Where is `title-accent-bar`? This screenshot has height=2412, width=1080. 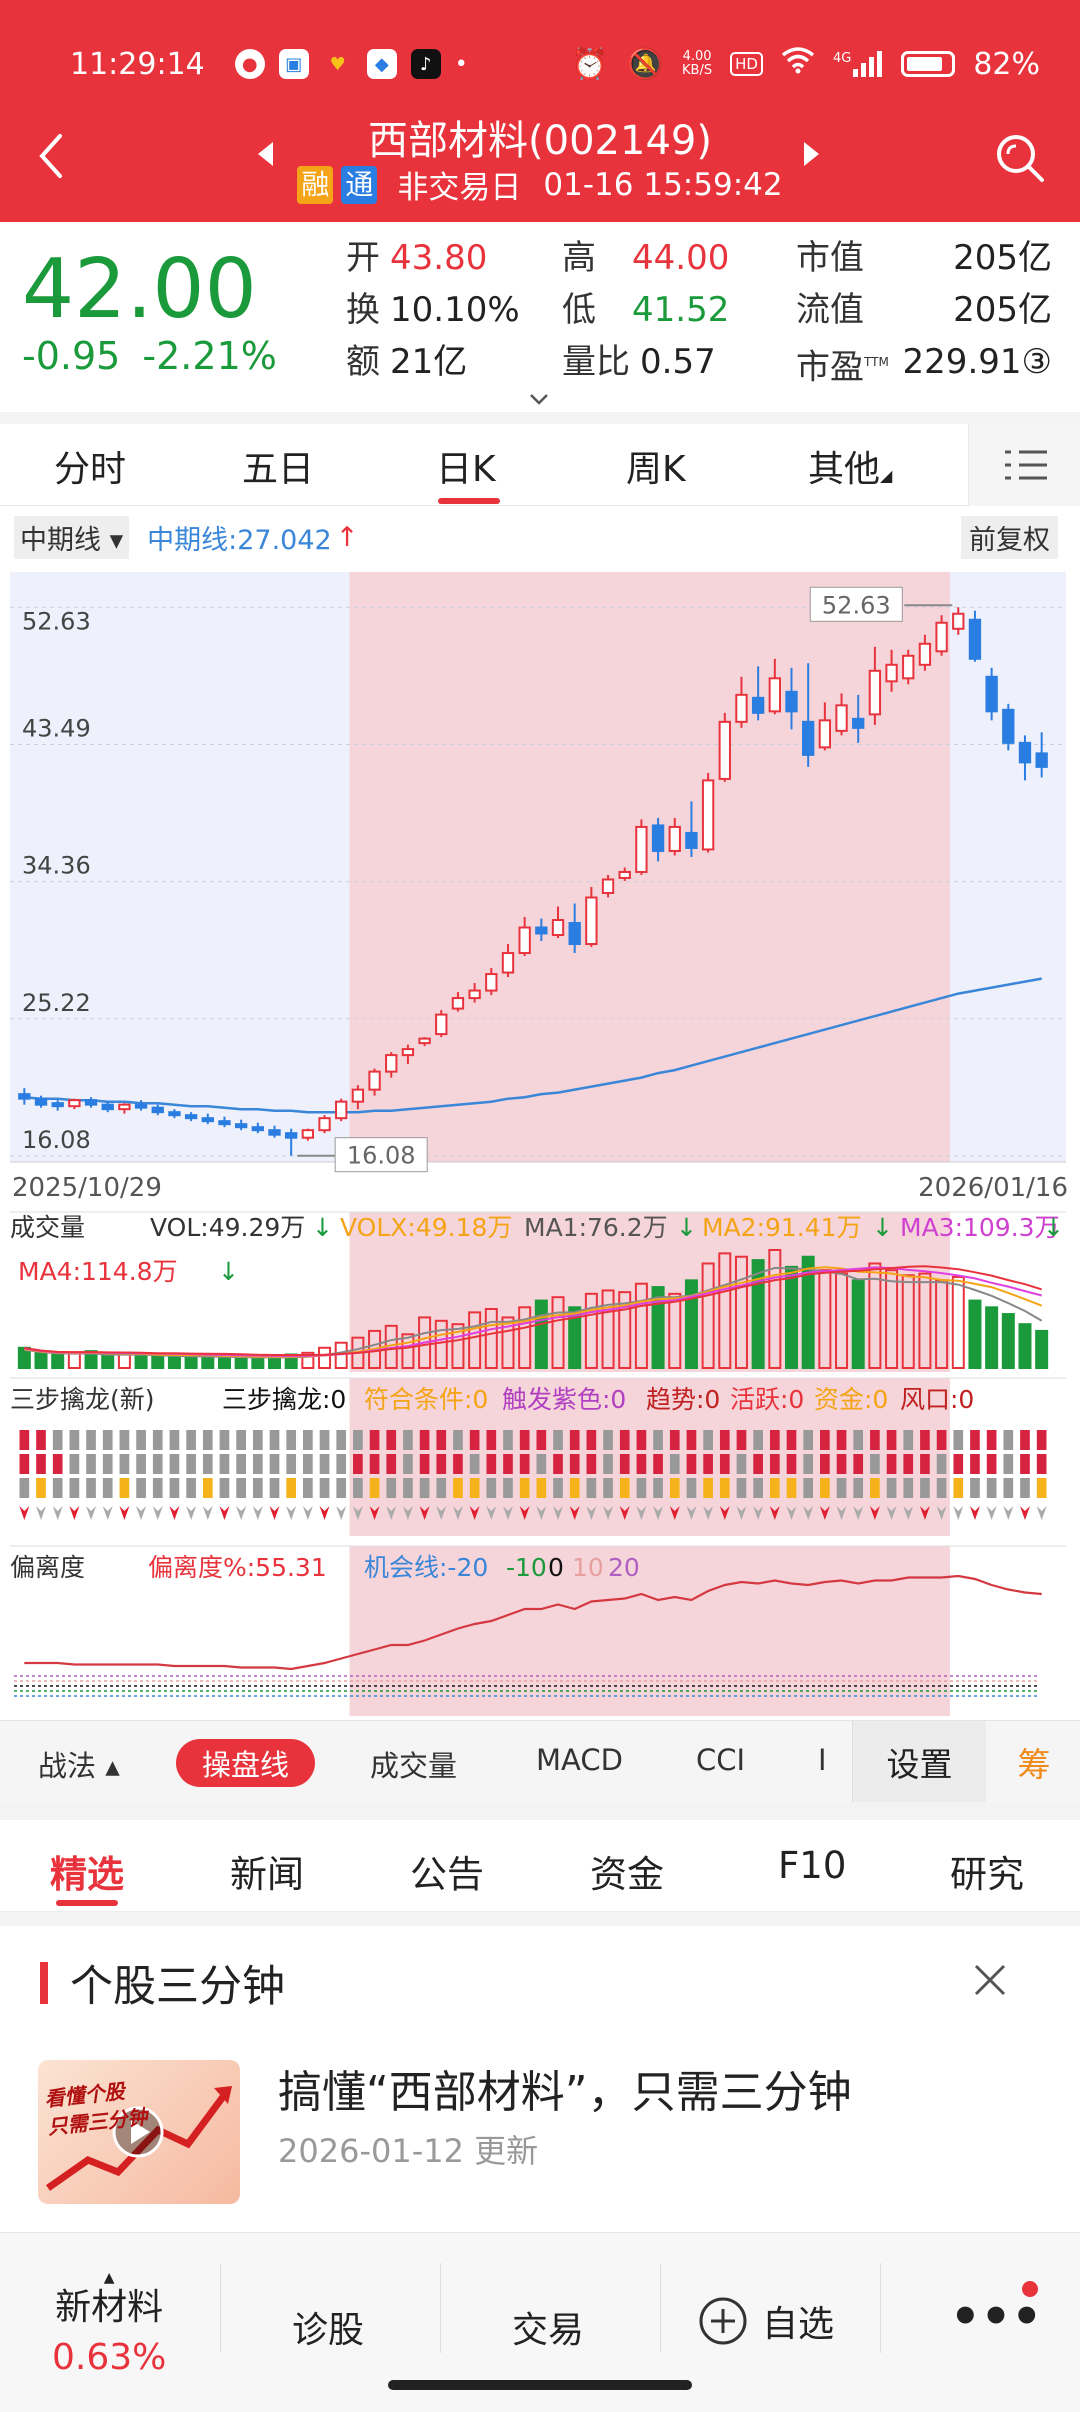 title-accent-bar is located at coordinates (44, 1983).